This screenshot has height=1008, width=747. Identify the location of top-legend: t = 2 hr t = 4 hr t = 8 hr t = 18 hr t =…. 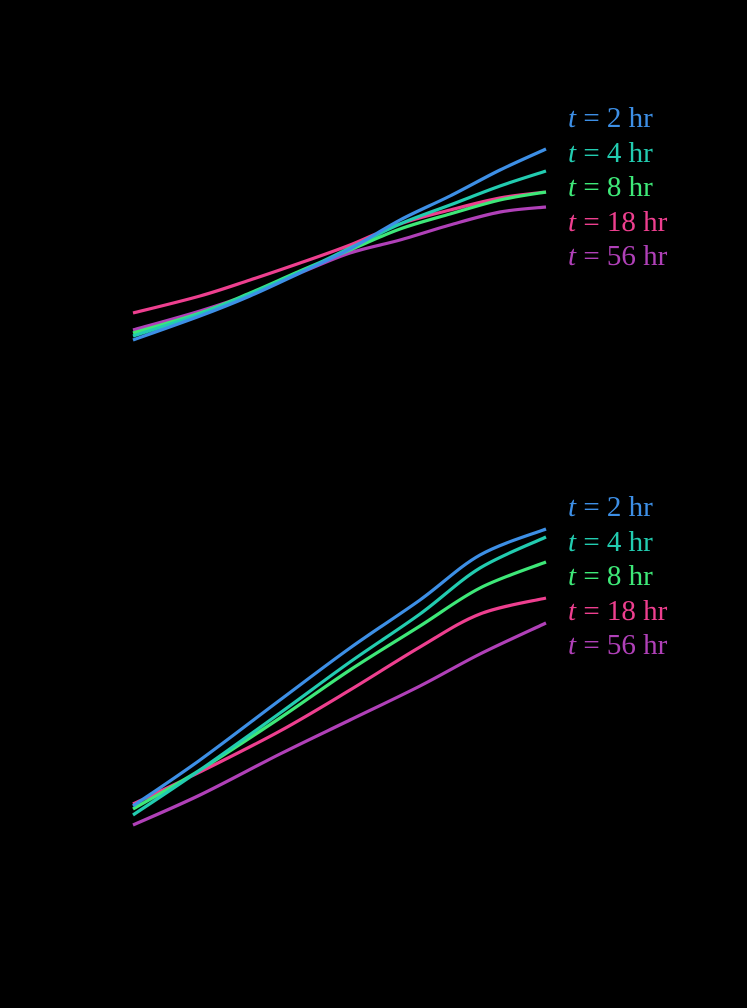
(617, 187).